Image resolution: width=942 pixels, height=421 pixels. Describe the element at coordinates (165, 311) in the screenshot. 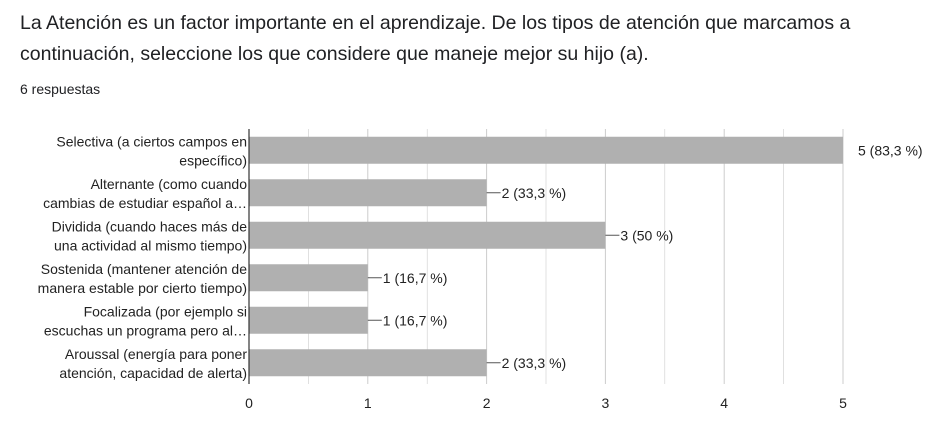

I see `category-label: Focalizada (por ejemplo si` at that location.